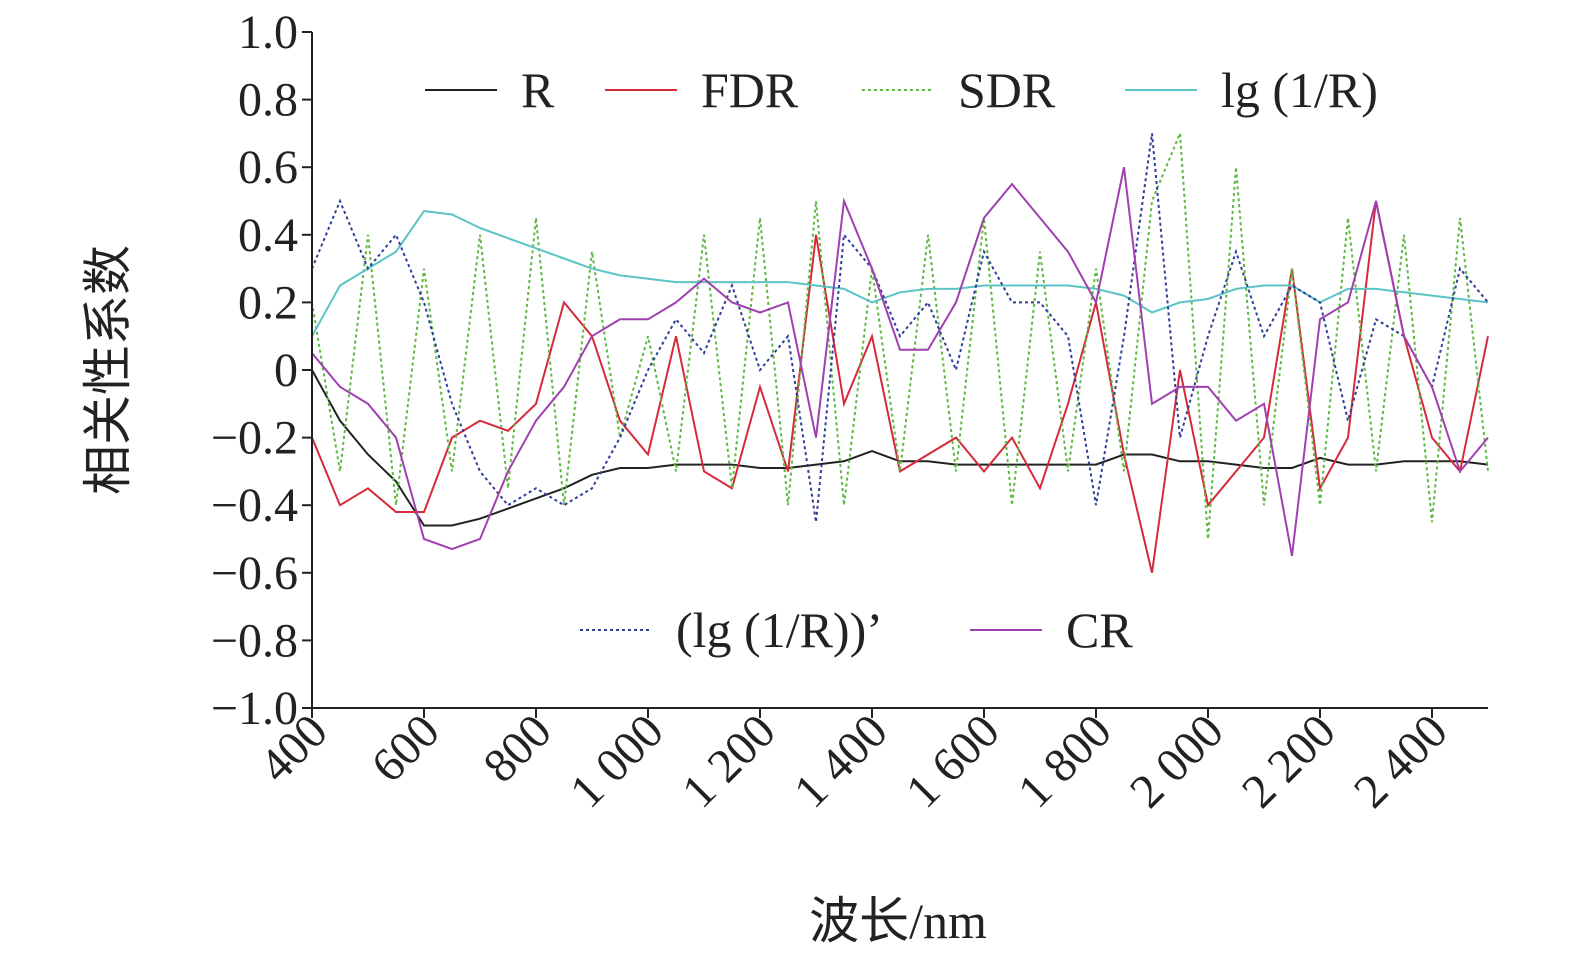 The image size is (1575, 963). What do you see at coordinates (268, 235) in the screenshot?
I see `y-tick-label: 0.4` at bounding box center [268, 235].